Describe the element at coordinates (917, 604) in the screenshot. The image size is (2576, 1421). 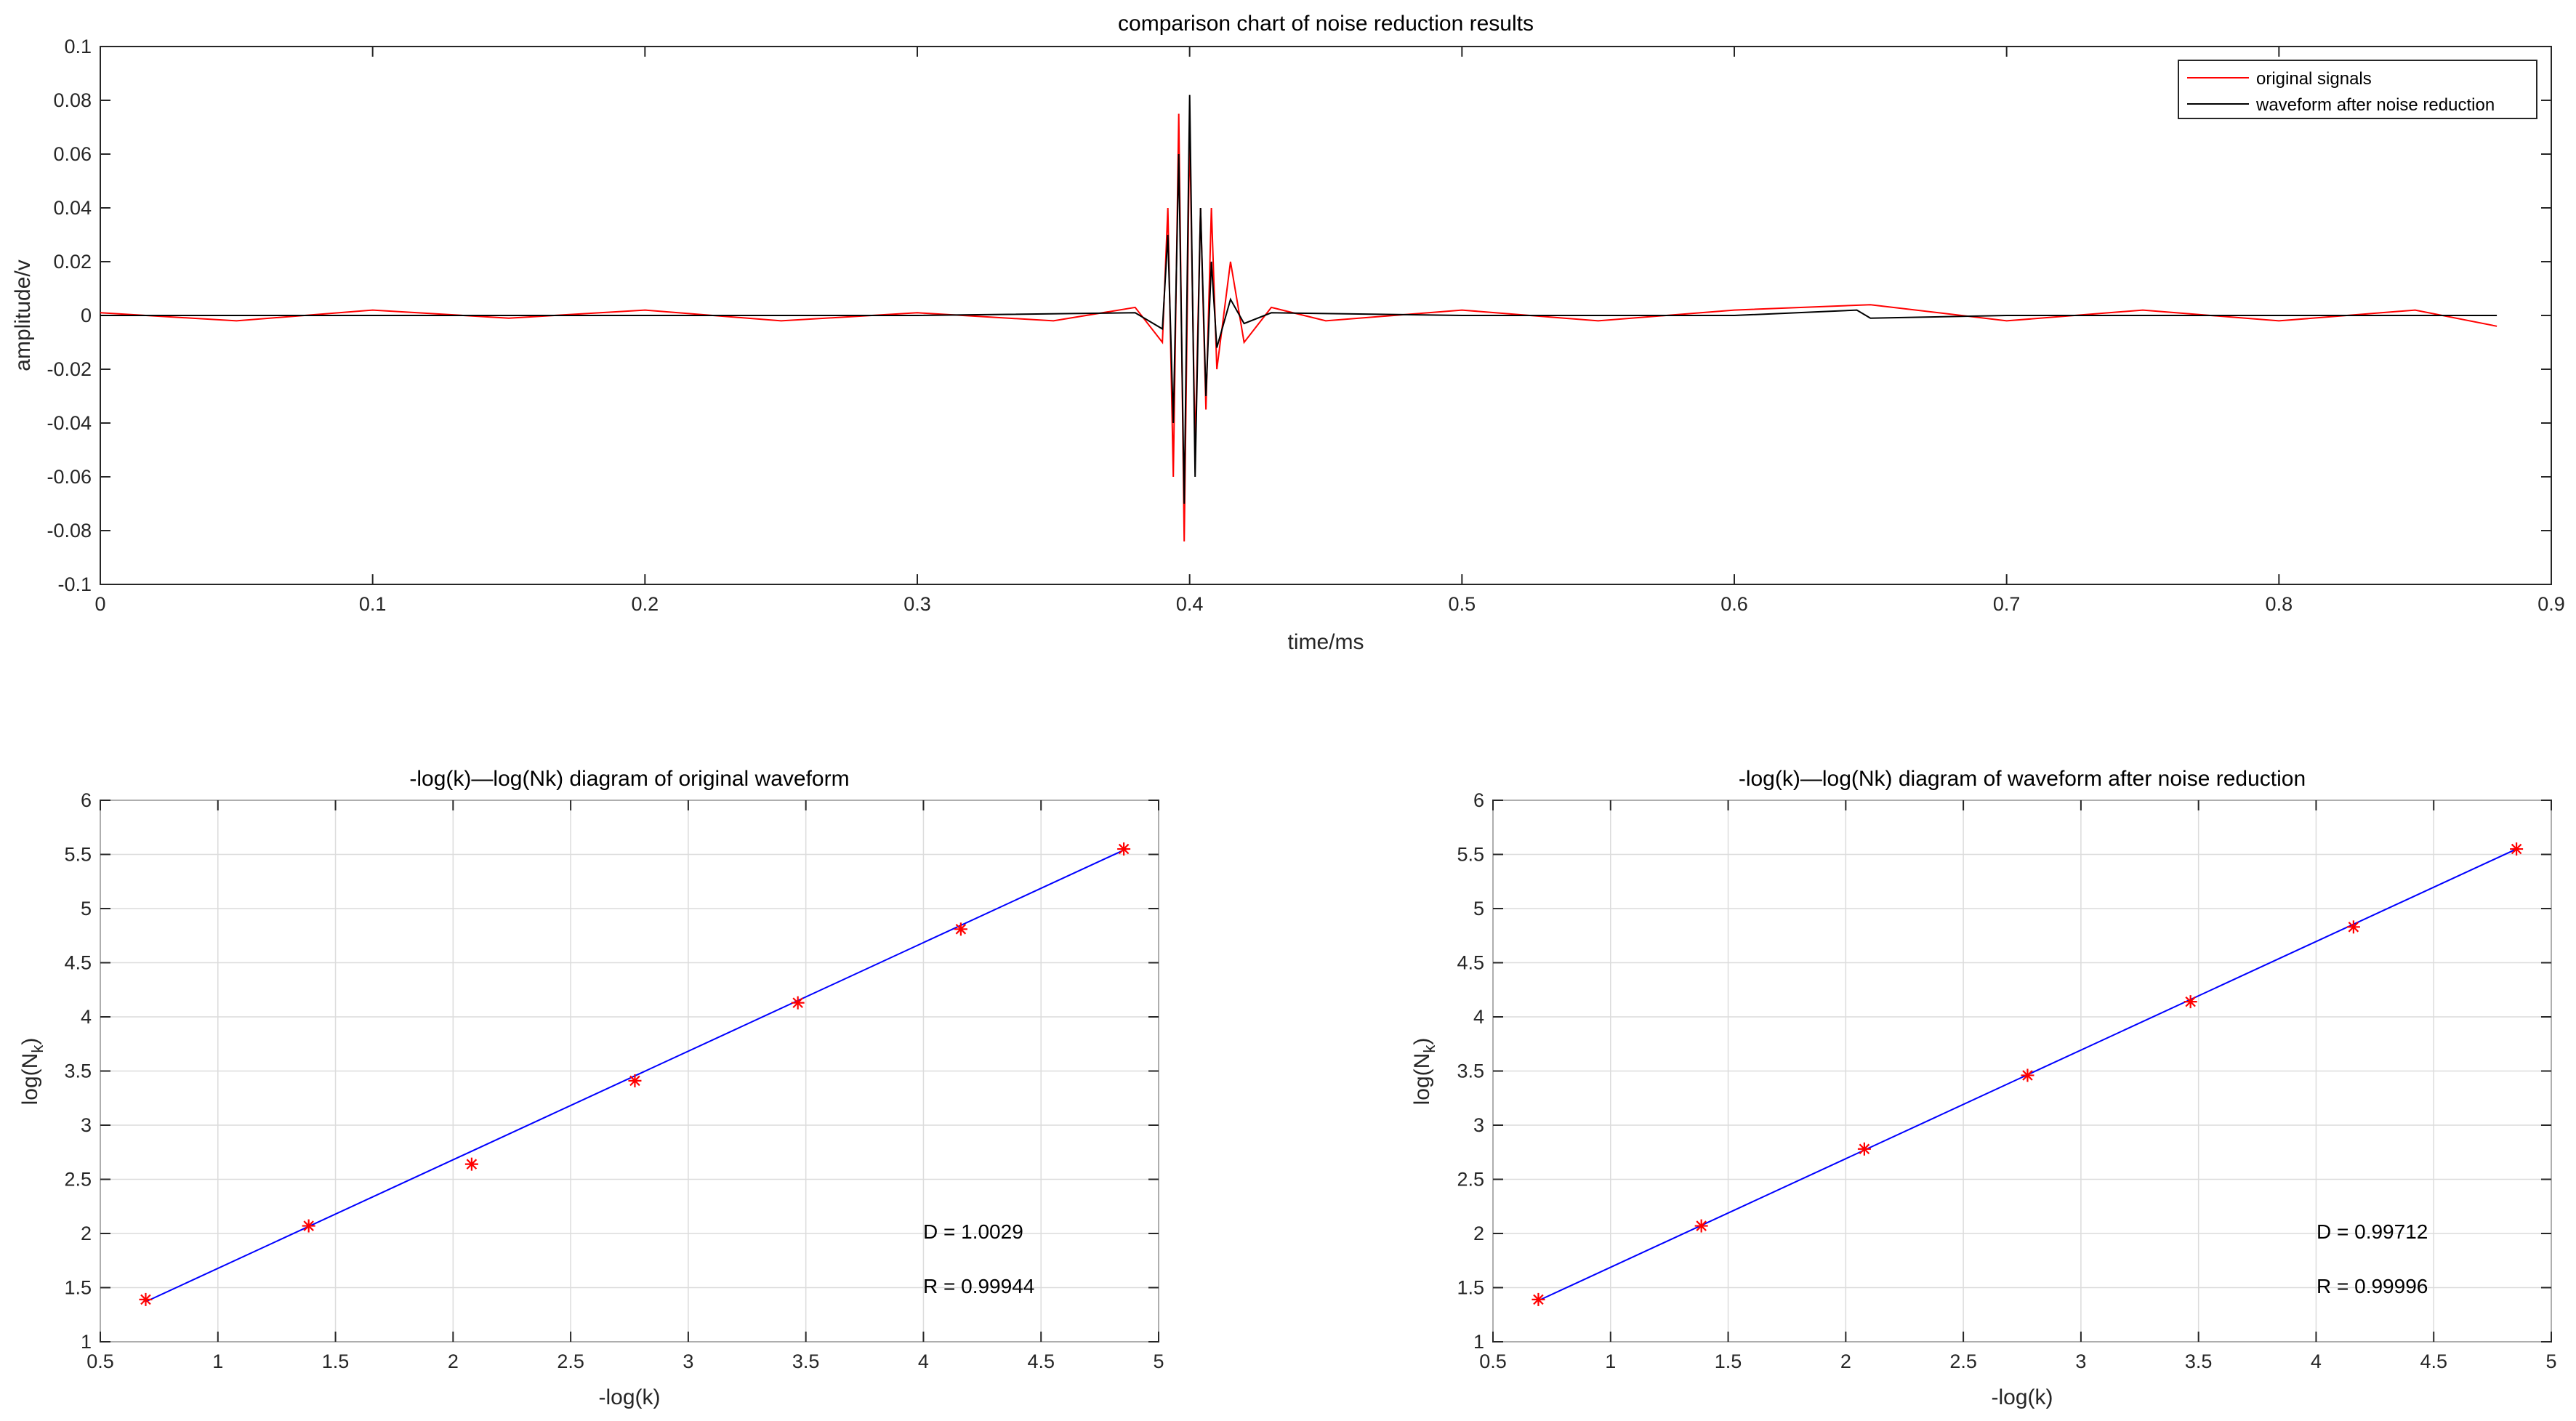
I see `x-tick-label: 0.3` at that location.